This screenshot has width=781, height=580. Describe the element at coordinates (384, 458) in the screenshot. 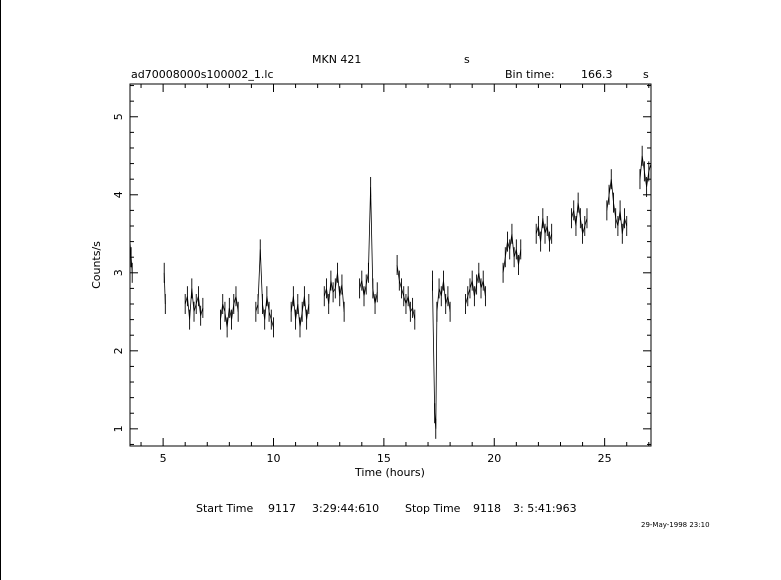

I see `x-tick-label: 15` at that location.